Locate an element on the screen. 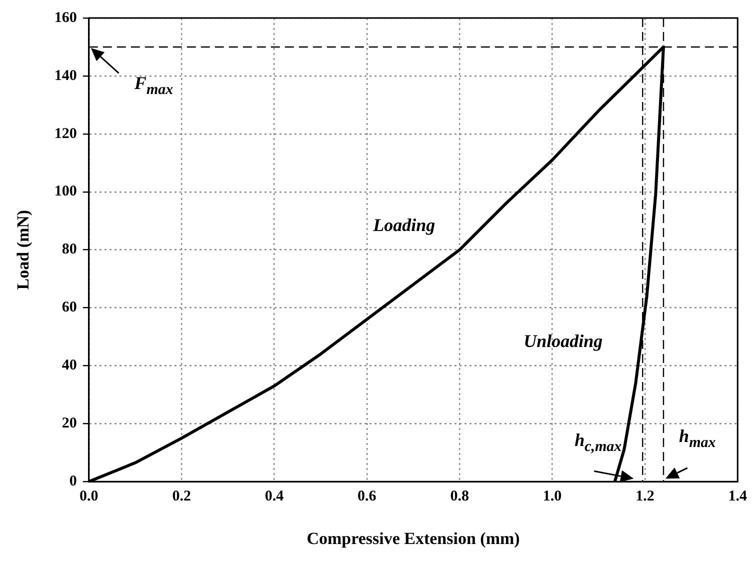 This screenshot has height=564, width=753. x-tick-label: 0.0 is located at coordinates (89, 496).